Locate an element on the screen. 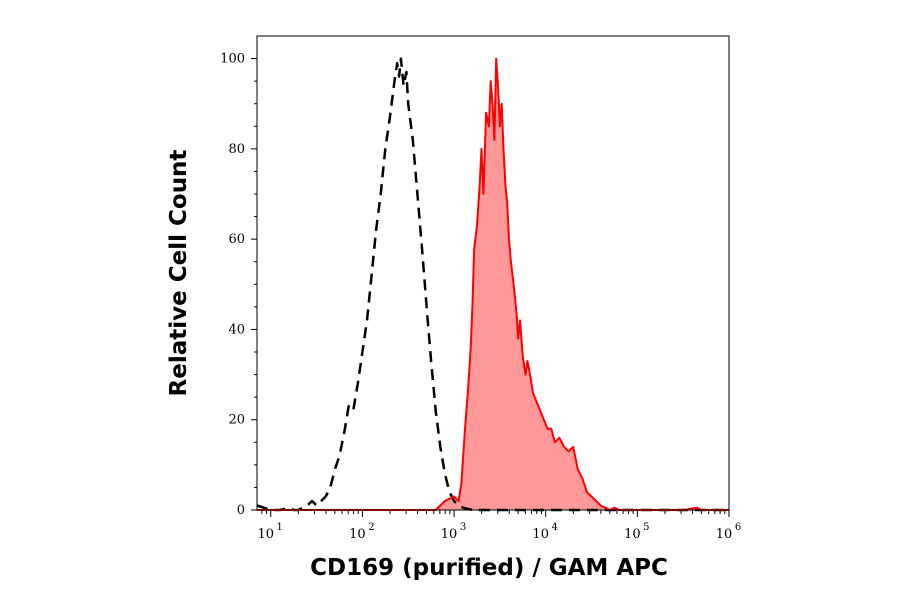 Image resolution: width=900 pixels, height=594 pixels. x-tick-label-exp: 4 is located at coordinates (555, 527).